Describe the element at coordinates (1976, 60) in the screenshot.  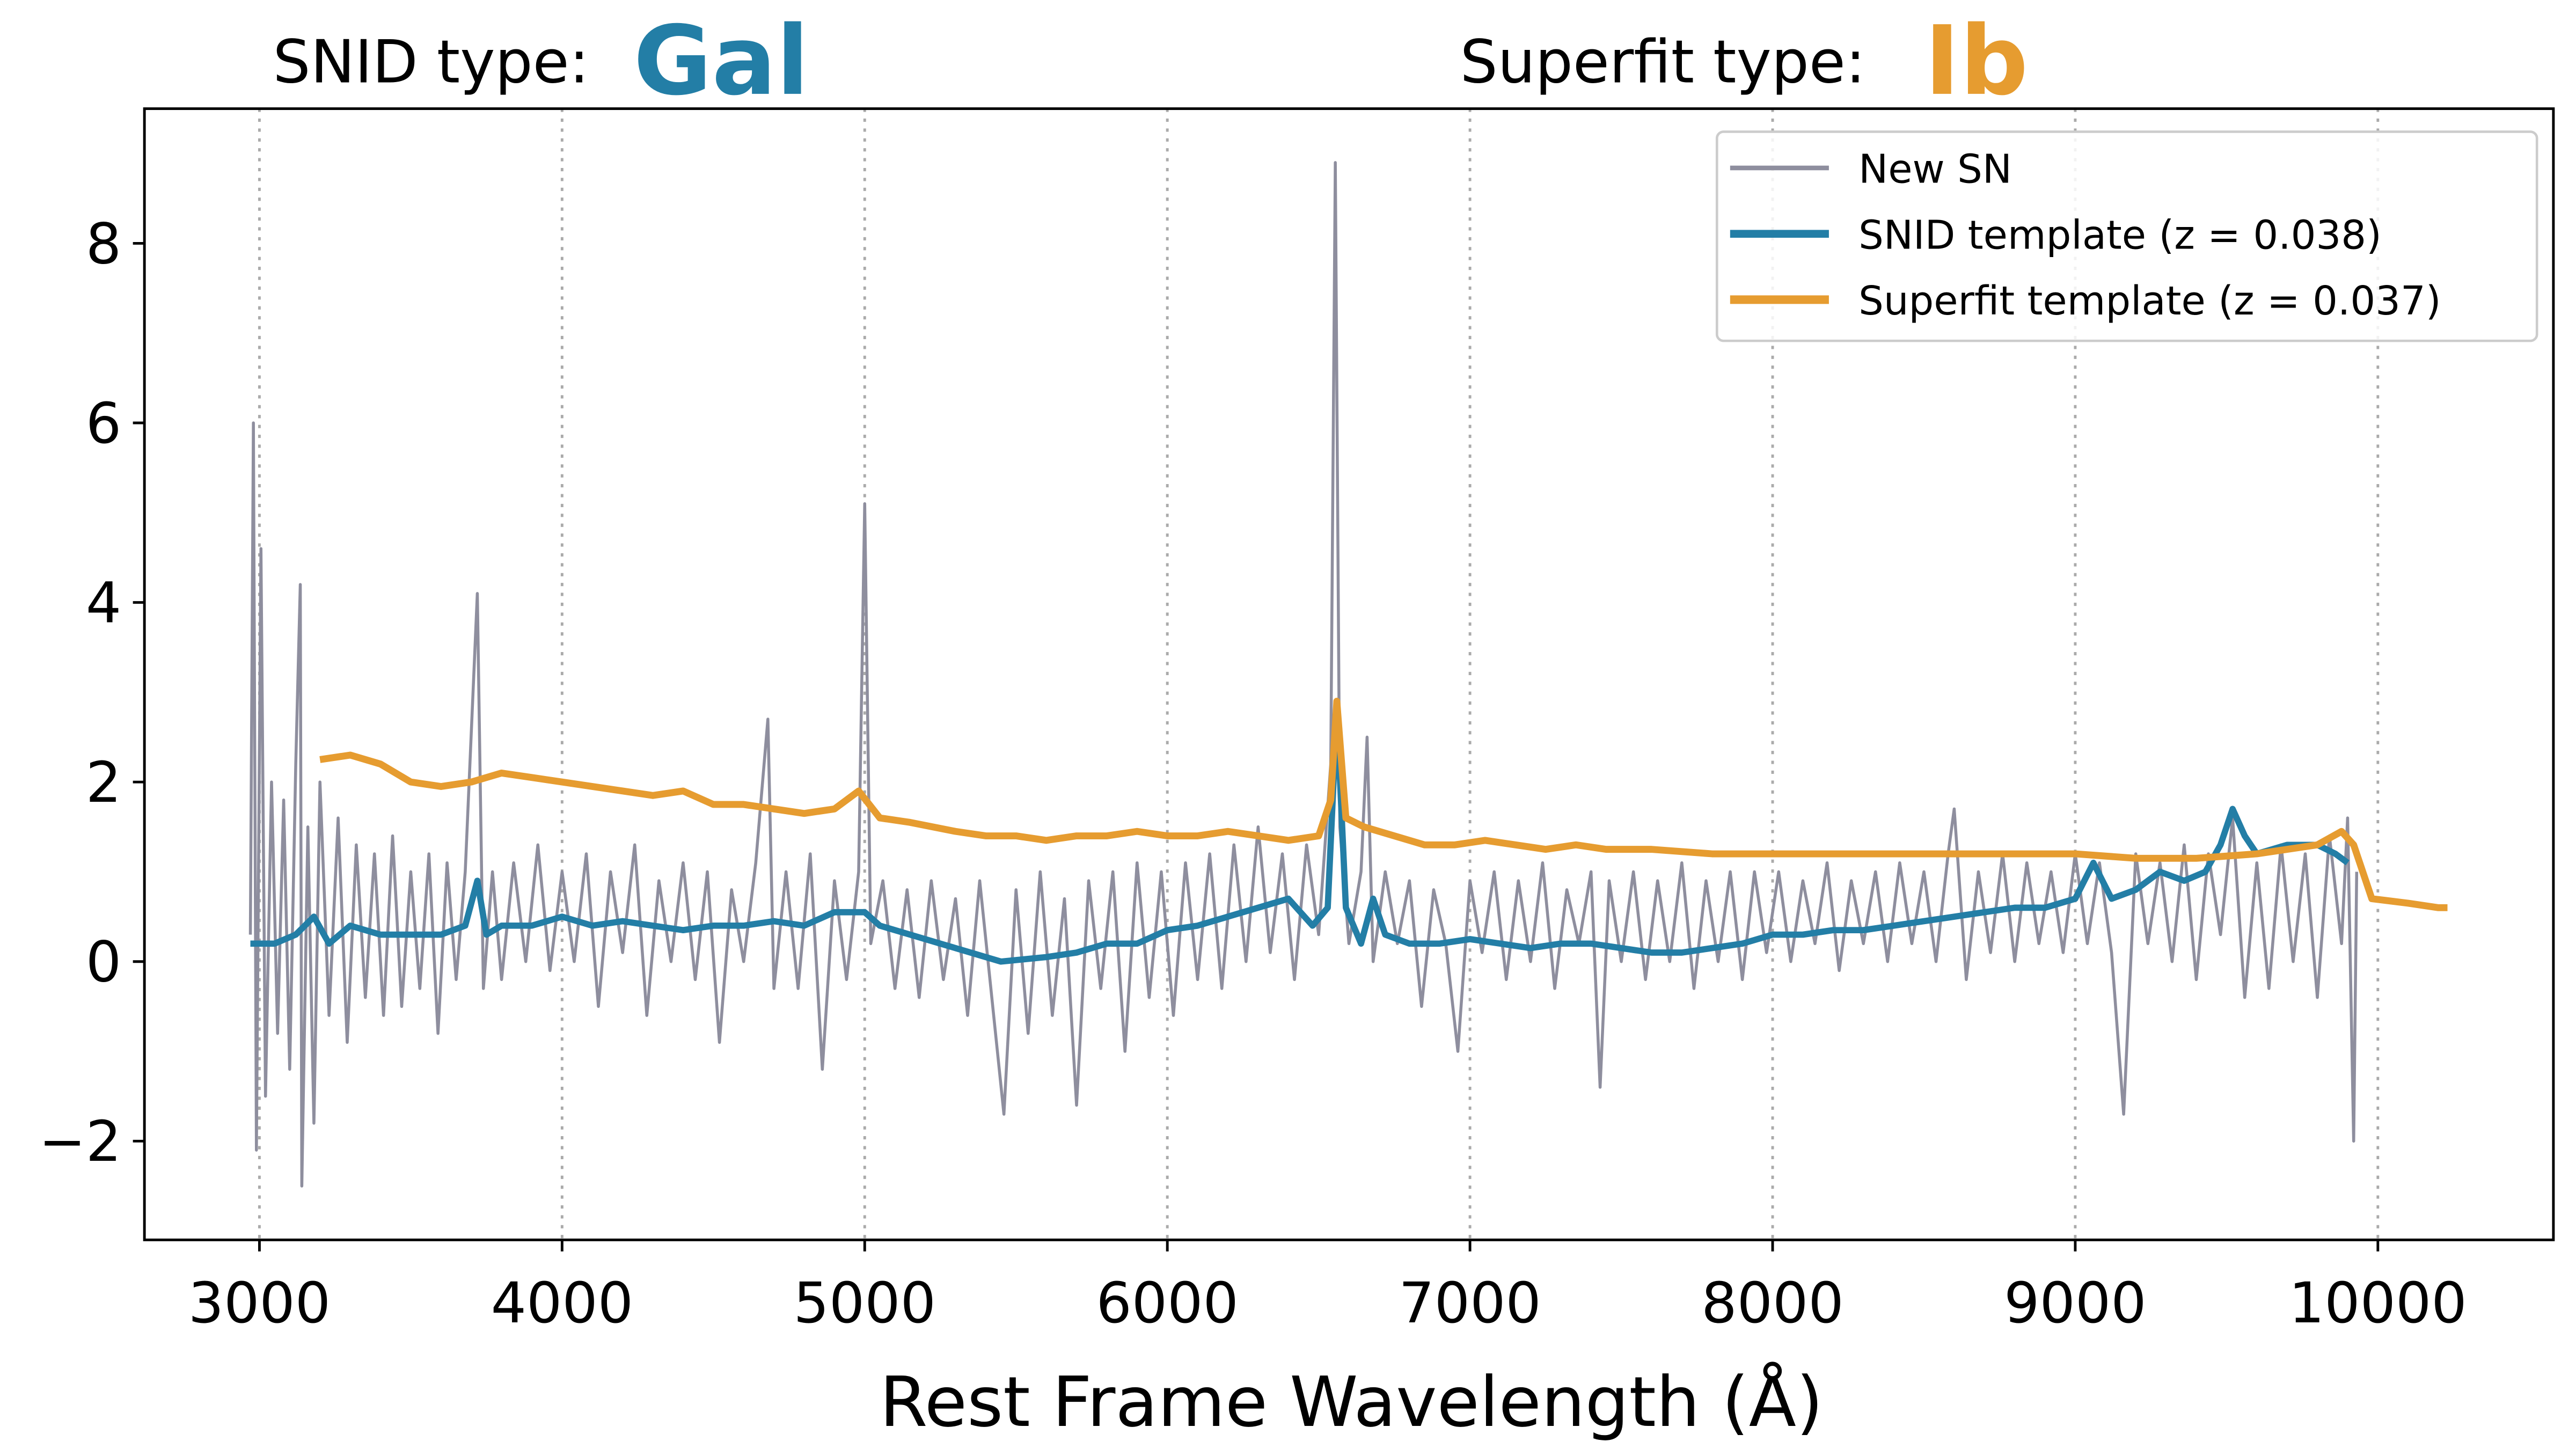
I see `superfit-type: Ib` at that location.